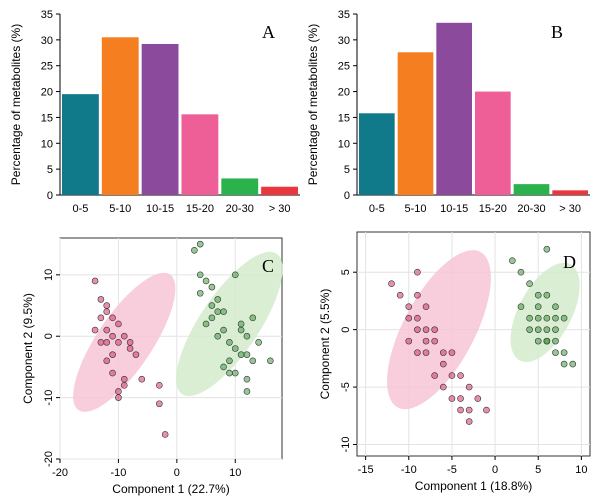 The image size is (595, 499). What do you see at coordinates (47, 67) in the screenshot?
I see `y-tick-label: 25` at bounding box center [47, 67].